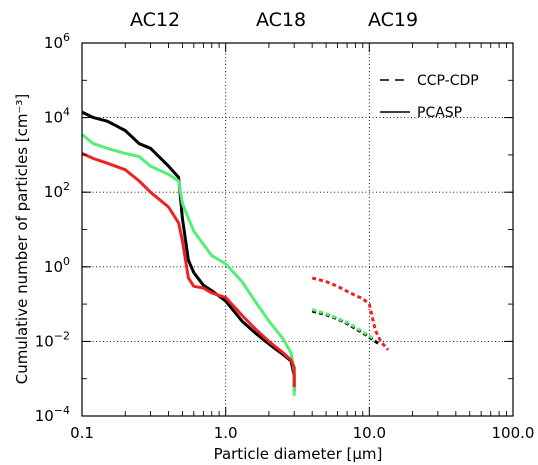 Image resolution: width=538 pixels, height=465 pixels. I want to click on series-ccp-cdp-ac19, so click(350, 313).